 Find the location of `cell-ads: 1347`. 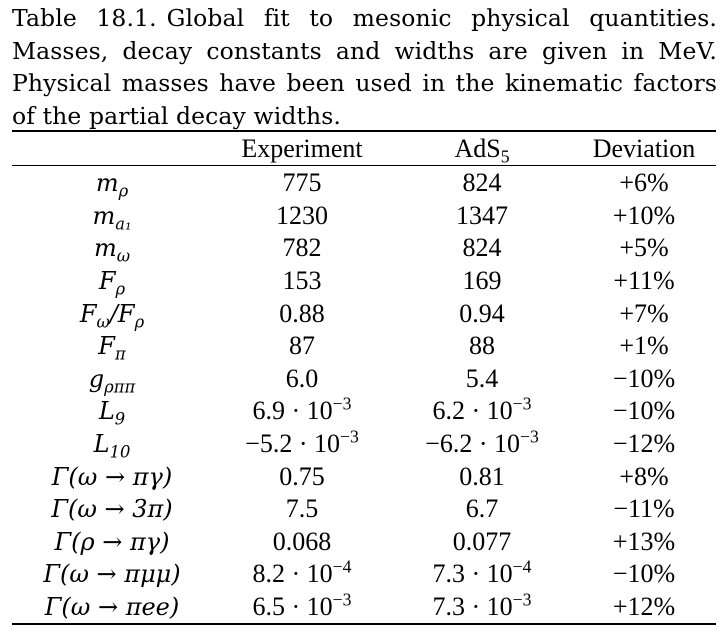

cell-ads: 1347 is located at coordinates (482, 216).